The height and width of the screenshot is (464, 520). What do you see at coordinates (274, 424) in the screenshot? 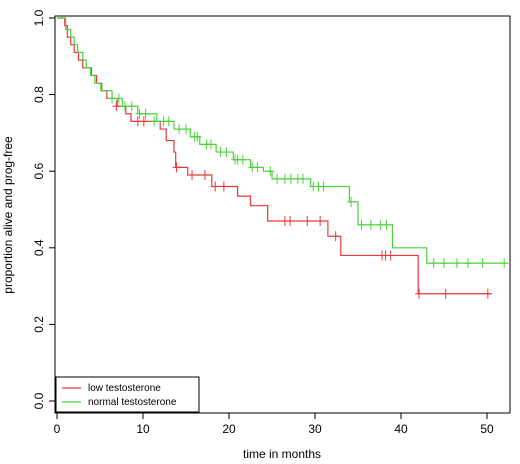
I see `x-axis: 0 10 20 30 40 50` at bounding box center [274, 424].